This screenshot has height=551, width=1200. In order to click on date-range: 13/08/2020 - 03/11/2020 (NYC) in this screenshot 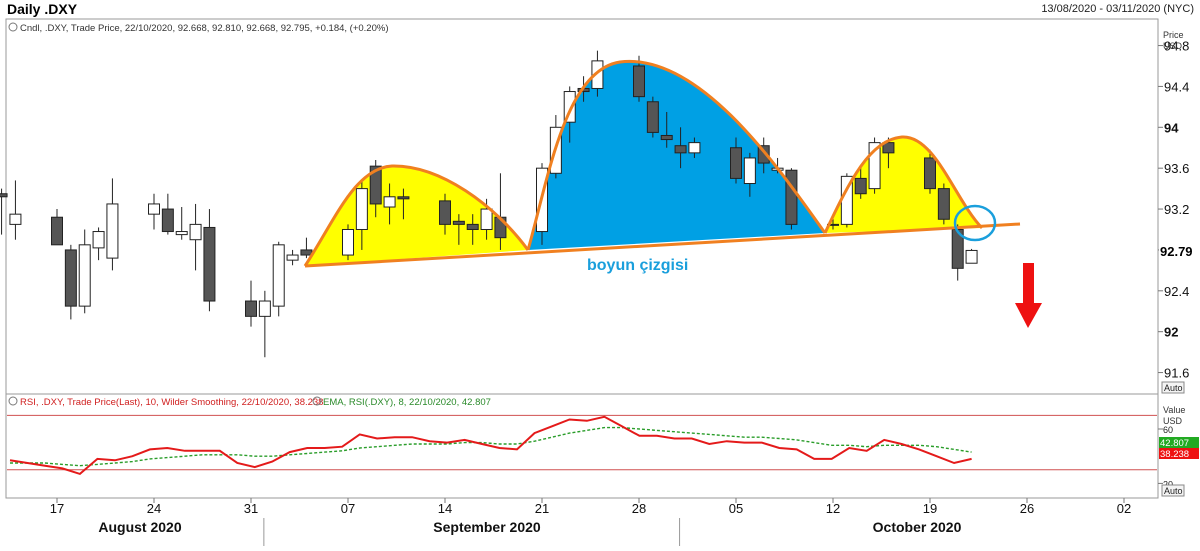, I will do `click(1117, 9)`.